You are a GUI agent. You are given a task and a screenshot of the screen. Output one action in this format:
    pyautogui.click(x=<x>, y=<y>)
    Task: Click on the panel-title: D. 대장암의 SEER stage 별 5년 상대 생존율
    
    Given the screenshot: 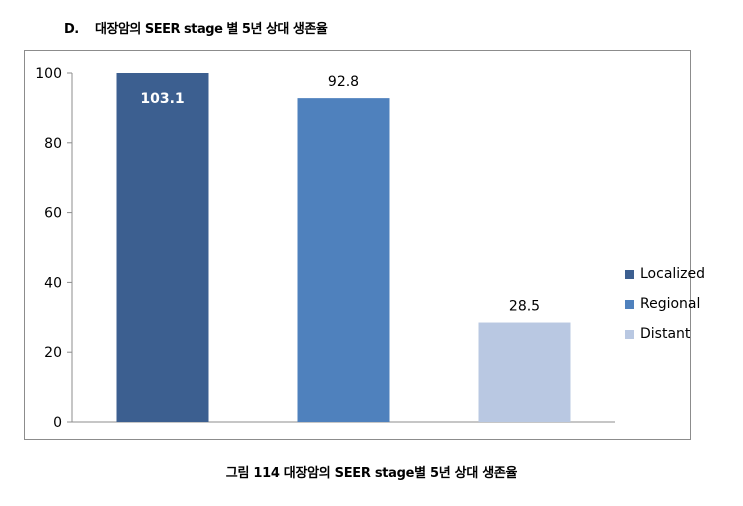 What is the action you would take?
    pyautogui.click(x=196, y=27)
    